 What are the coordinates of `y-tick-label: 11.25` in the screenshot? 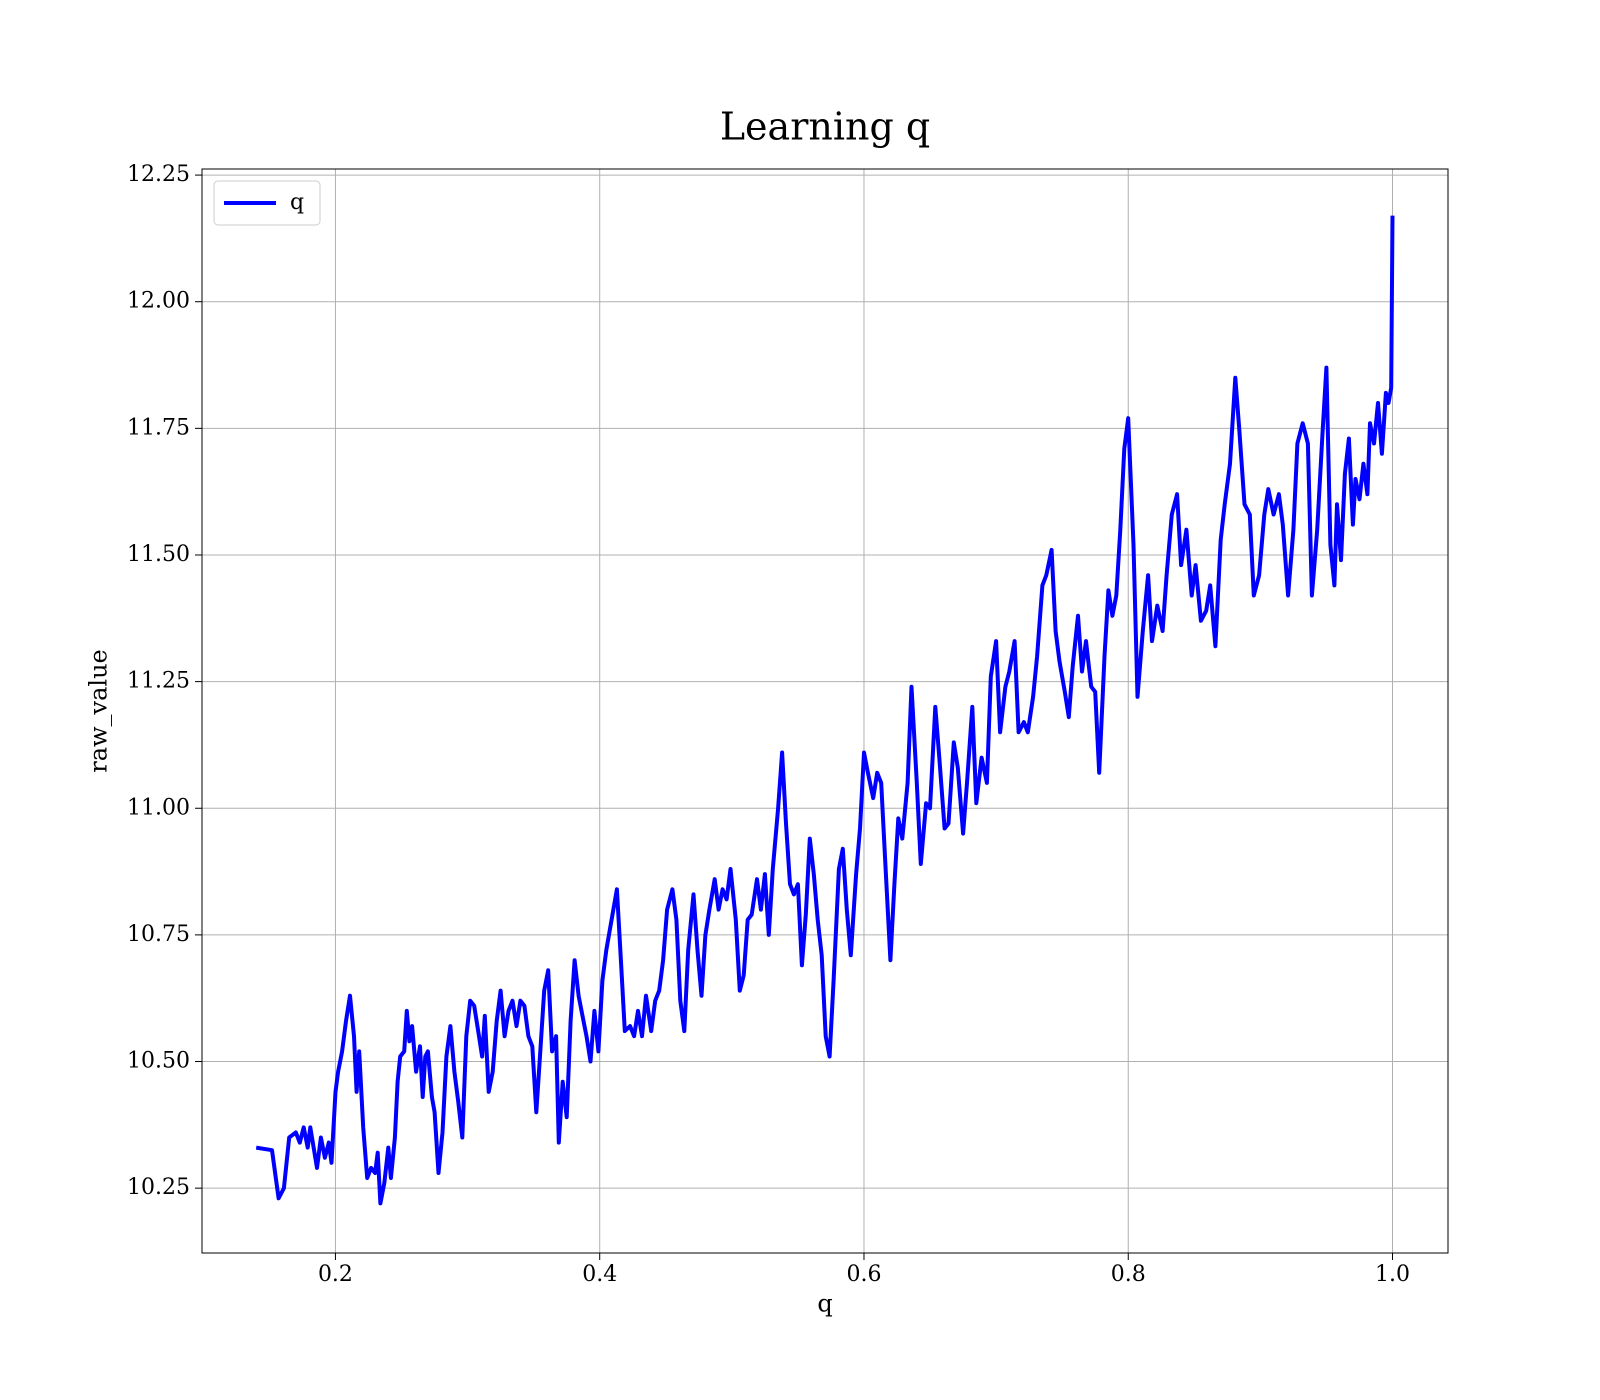 It's located at (158, 681).